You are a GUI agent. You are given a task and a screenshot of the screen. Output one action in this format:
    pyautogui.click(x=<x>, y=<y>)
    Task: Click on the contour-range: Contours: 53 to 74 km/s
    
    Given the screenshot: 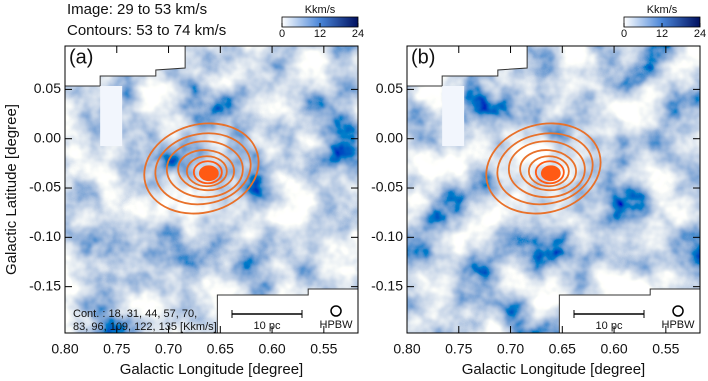 What is the action you would take?
    pyautogui.click(x=146, y=30)
    